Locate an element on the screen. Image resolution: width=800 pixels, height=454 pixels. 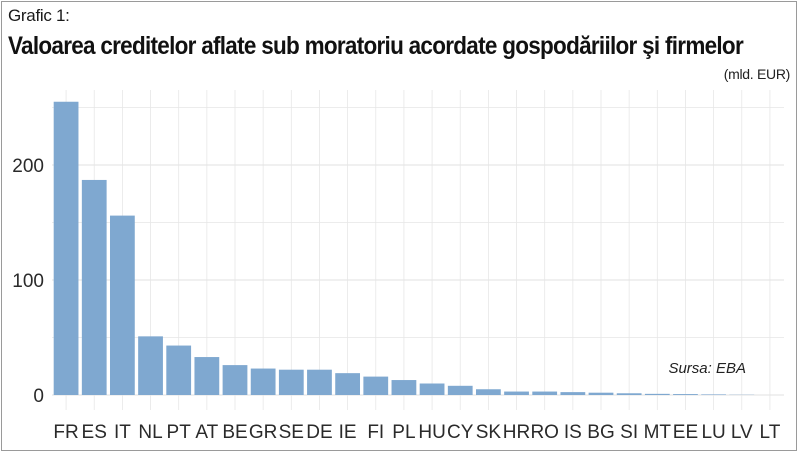
bar-at is located at coordinates (207, 376).